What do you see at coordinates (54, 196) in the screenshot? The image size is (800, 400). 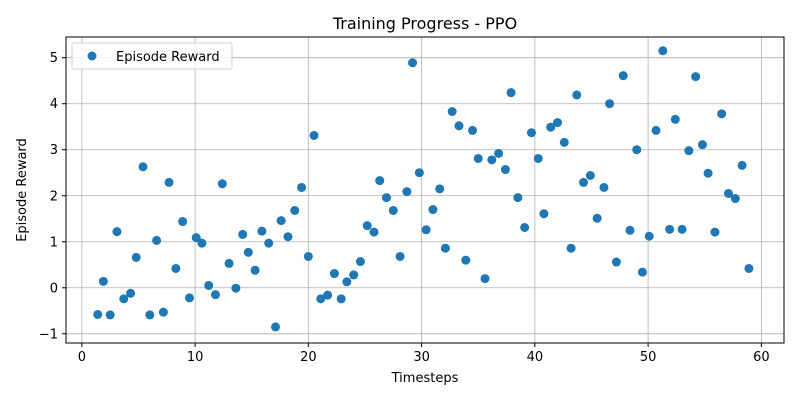 I see `y-tick-label: 2` at bounding box center [54, 196].